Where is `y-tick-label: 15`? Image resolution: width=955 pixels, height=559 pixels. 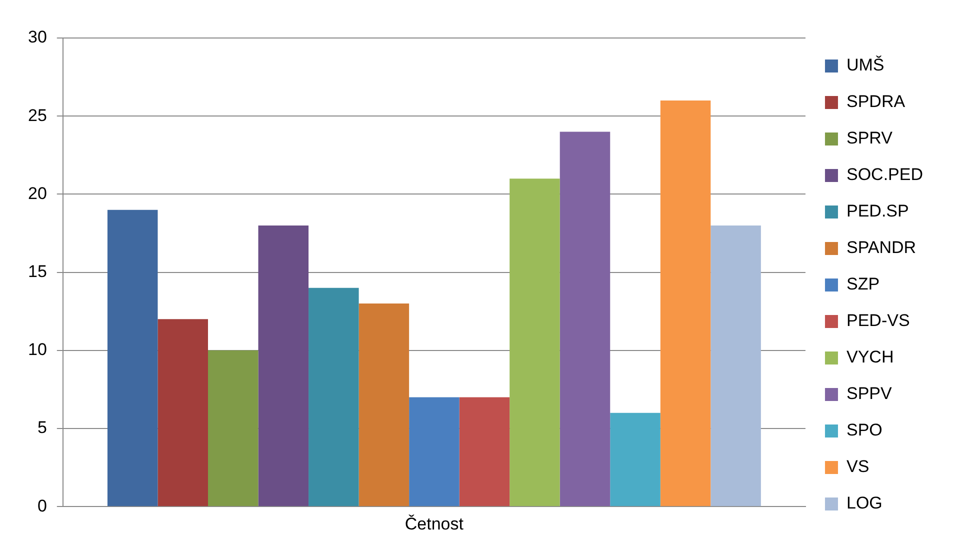
y-tick-label: 15 is located at coordinates (37, 271).